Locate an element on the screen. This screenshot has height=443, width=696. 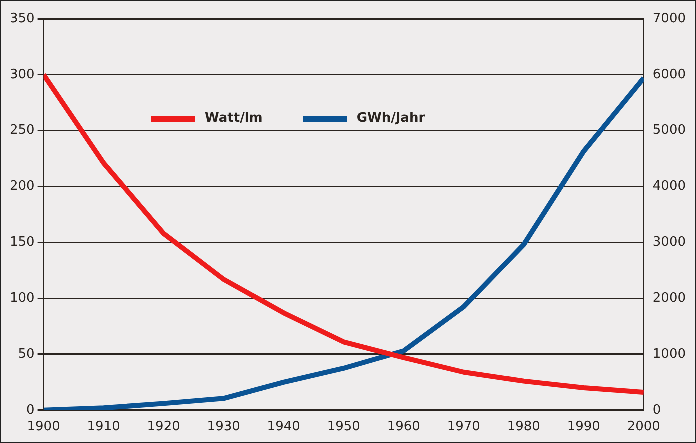
y-tick-label: 0 is located at coordinates (30, 410).